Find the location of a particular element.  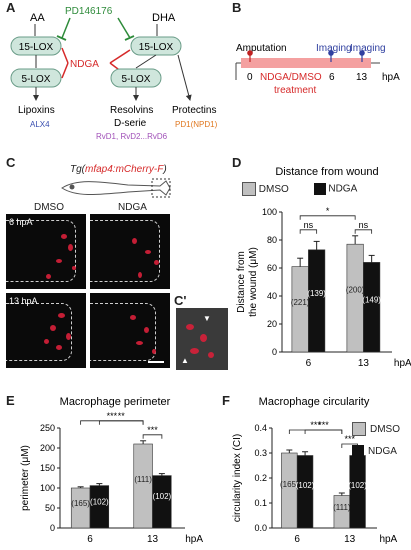

image-closeup: ▼ ▲ is located at coordinates (202, 339).